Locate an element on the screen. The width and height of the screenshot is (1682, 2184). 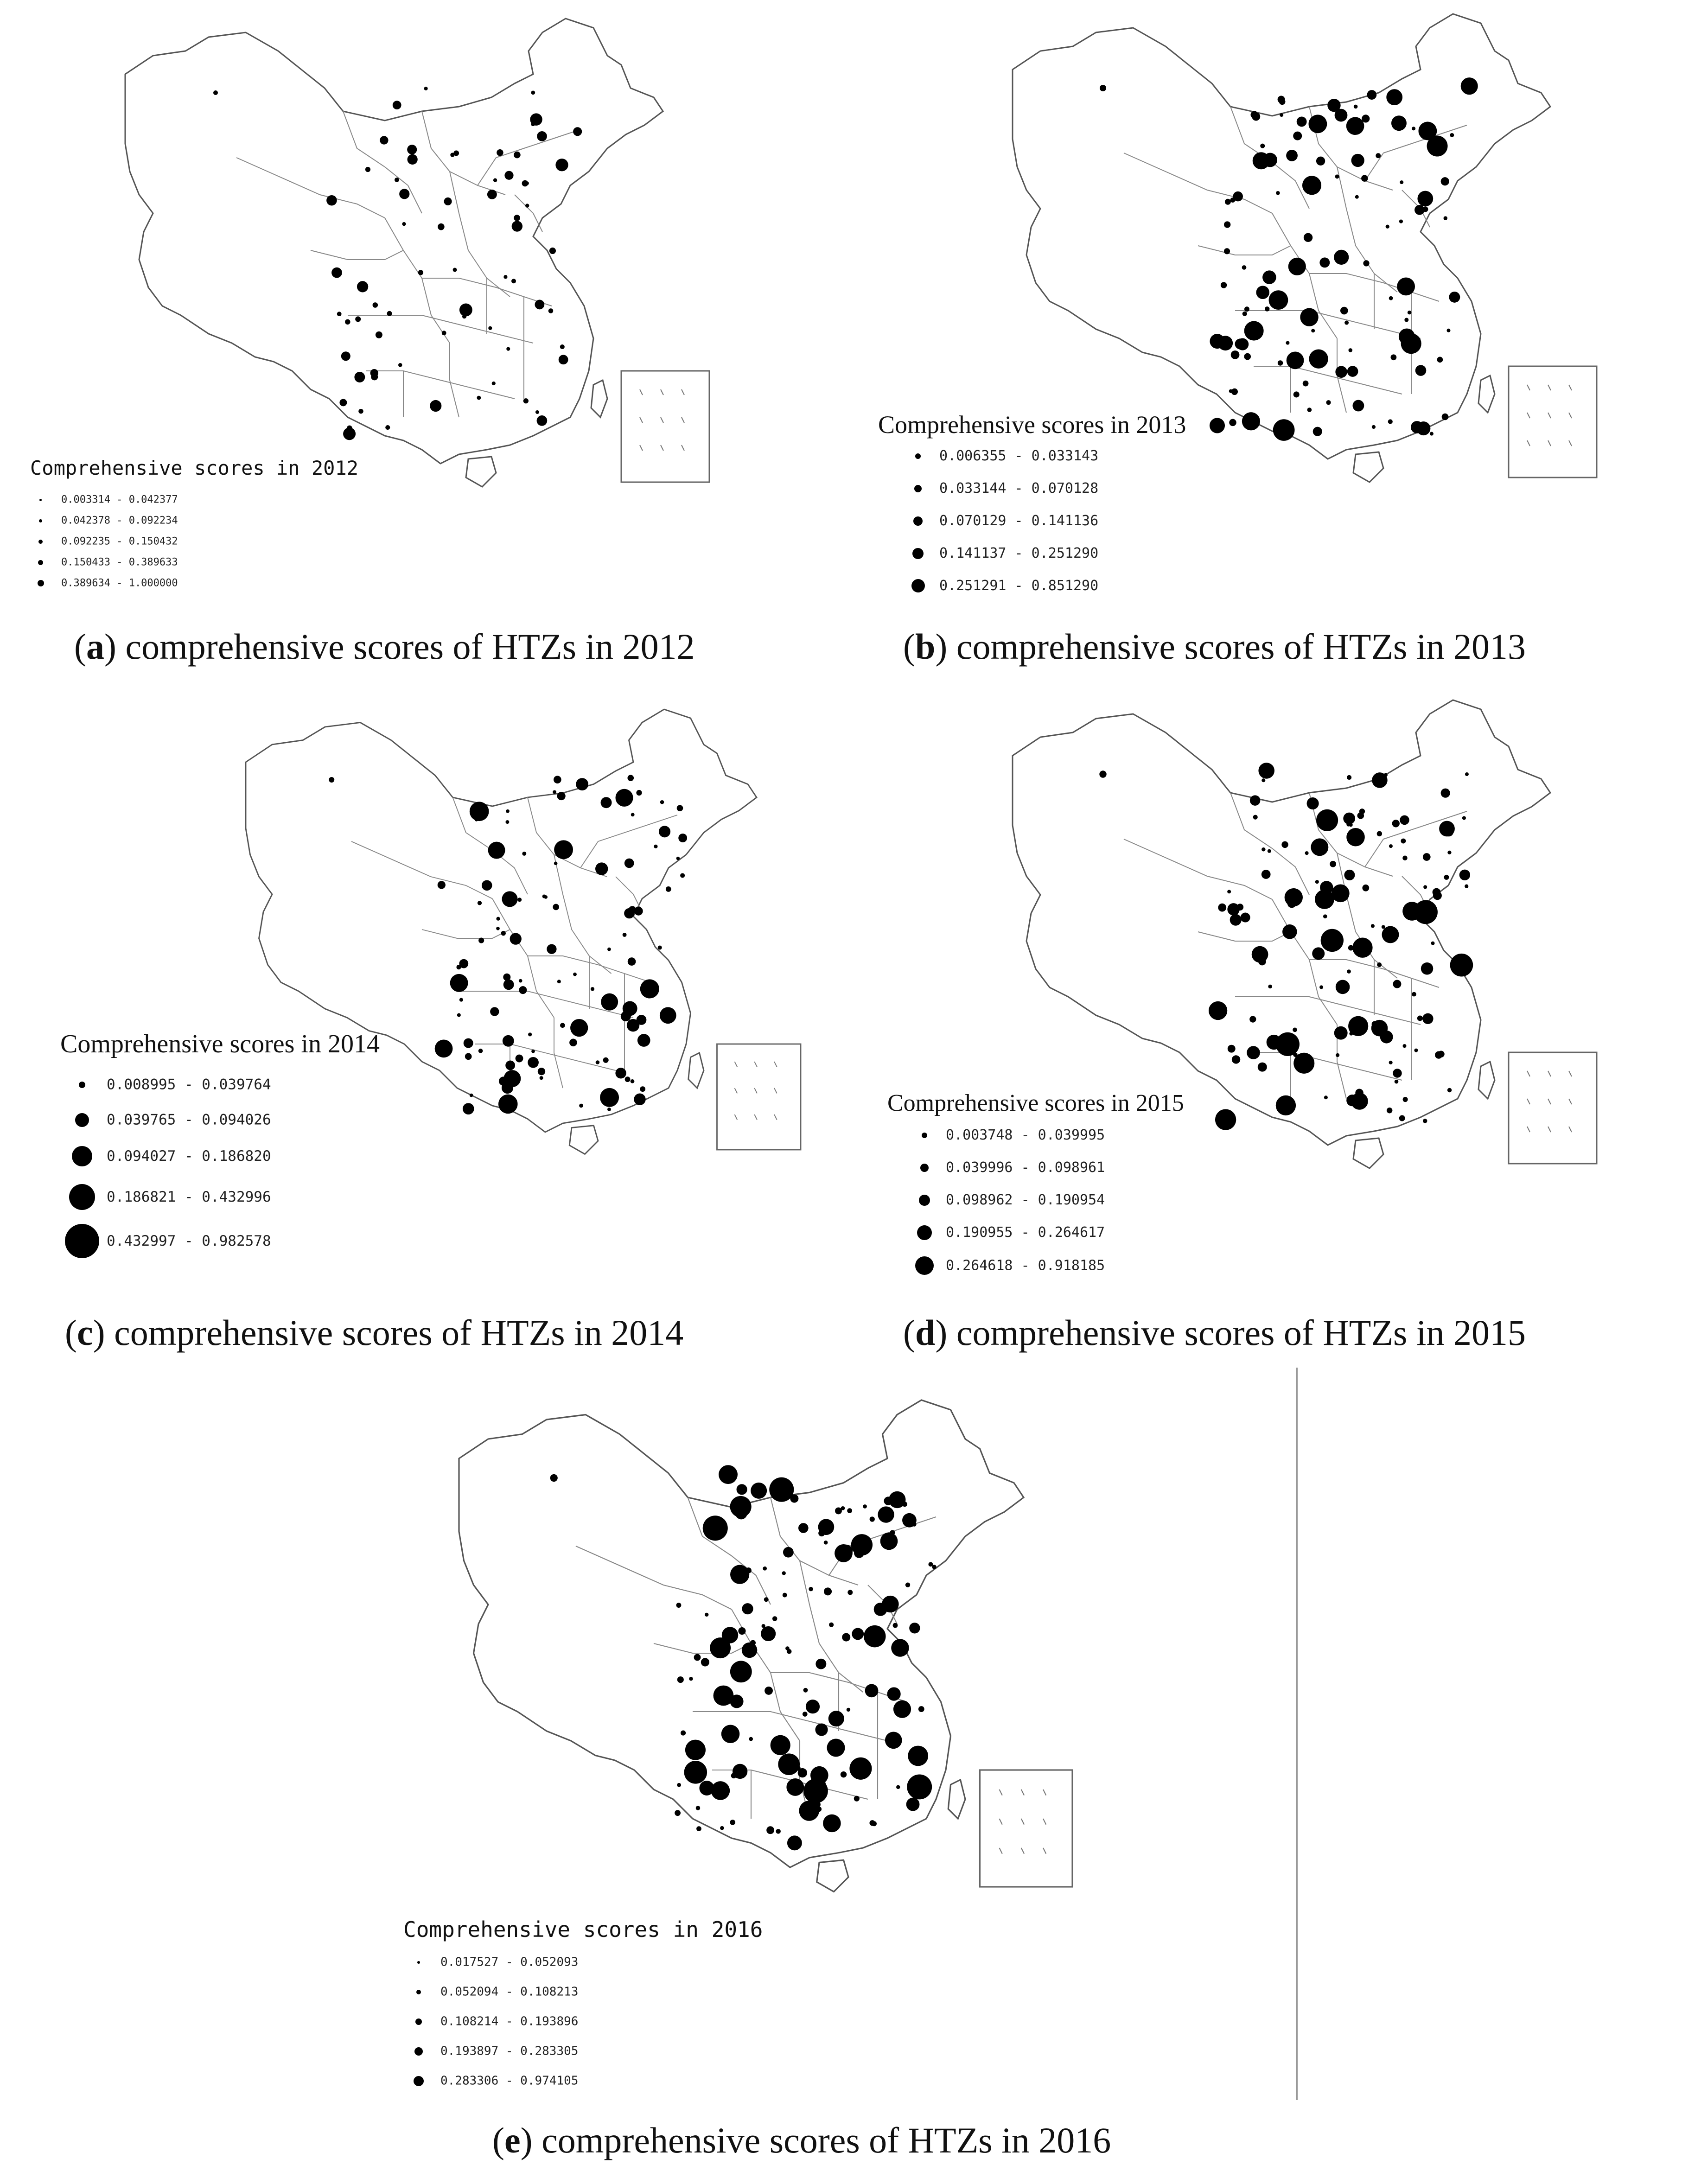
legend-item: 0.186821 - 0.432996 is located at coordinates (165, 1197).